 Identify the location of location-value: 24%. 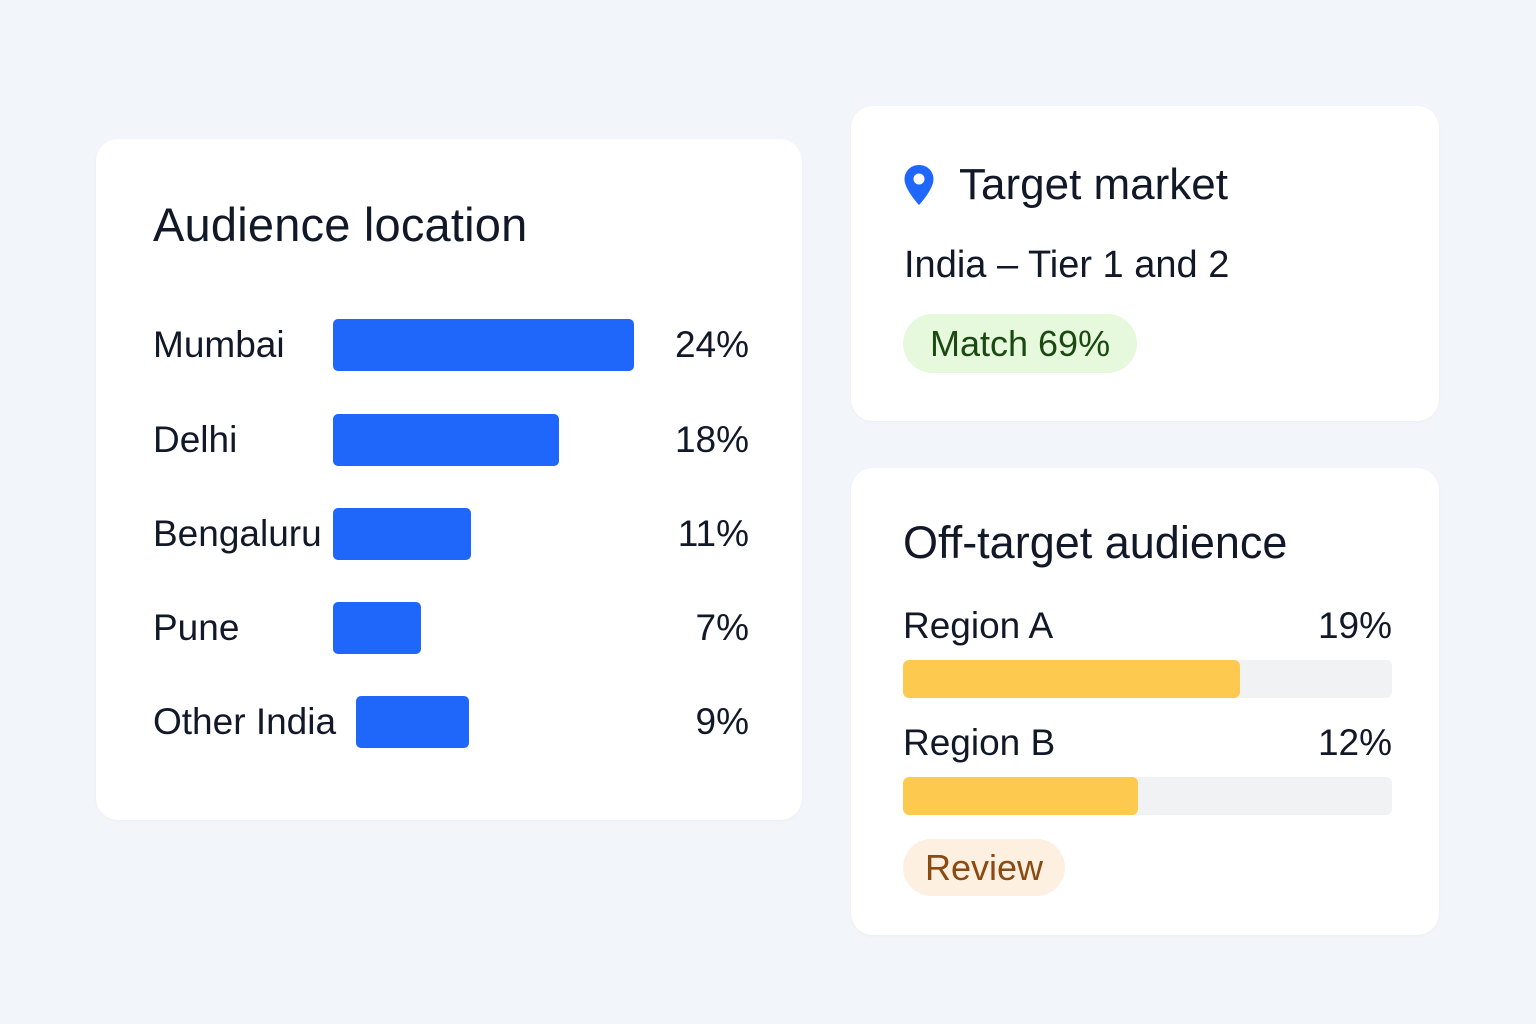
(711, 344).